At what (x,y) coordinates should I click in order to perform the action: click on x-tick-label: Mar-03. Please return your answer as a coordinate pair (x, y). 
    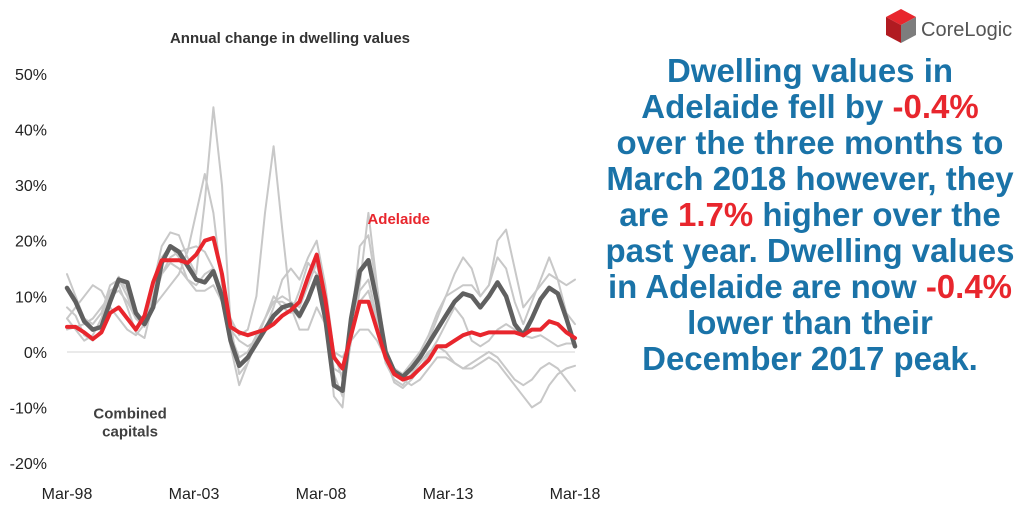
    Looking at the image, I should click on (194, 494).